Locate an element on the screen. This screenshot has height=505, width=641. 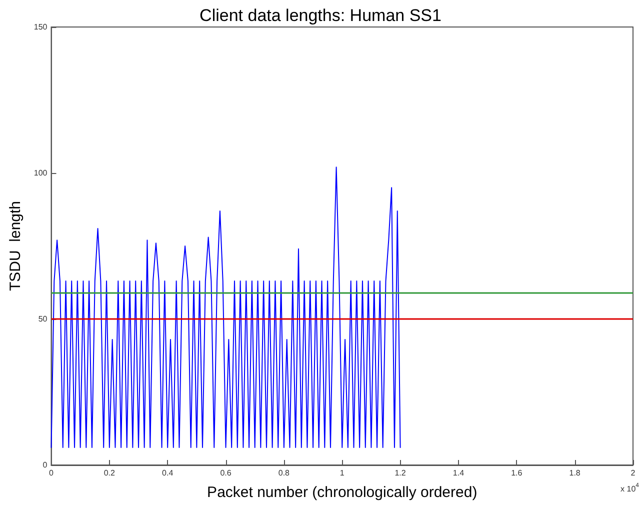
x-tick-label: 1.8 is located at coordinates (575, 473).